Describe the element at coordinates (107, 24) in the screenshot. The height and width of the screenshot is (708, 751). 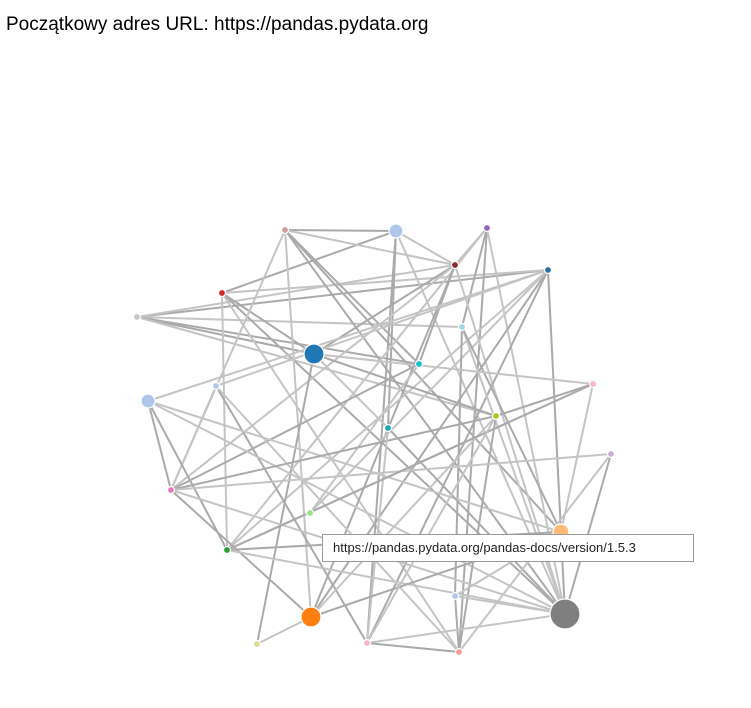
I see `start-url-label: Początkowy adres URL:` at that location.